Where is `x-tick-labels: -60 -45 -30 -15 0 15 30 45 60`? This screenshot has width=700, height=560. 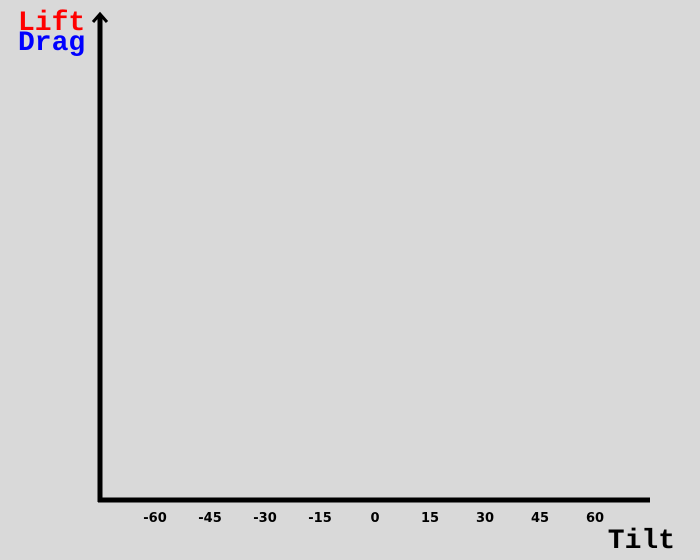 x-tick-labels: -60 -45 -30 -15 0 15 30 45 60 is located at coordinates (373, 518).